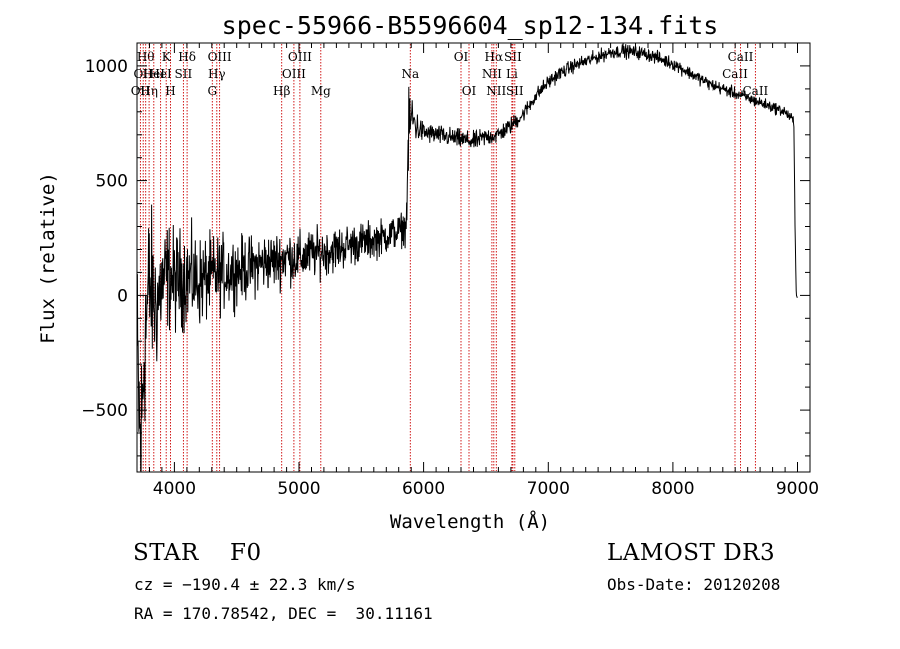  What do you see at coordinates (213, 91) in the screenshot?
I see `spectral-line-label: G` at bounding box center [213, 91].